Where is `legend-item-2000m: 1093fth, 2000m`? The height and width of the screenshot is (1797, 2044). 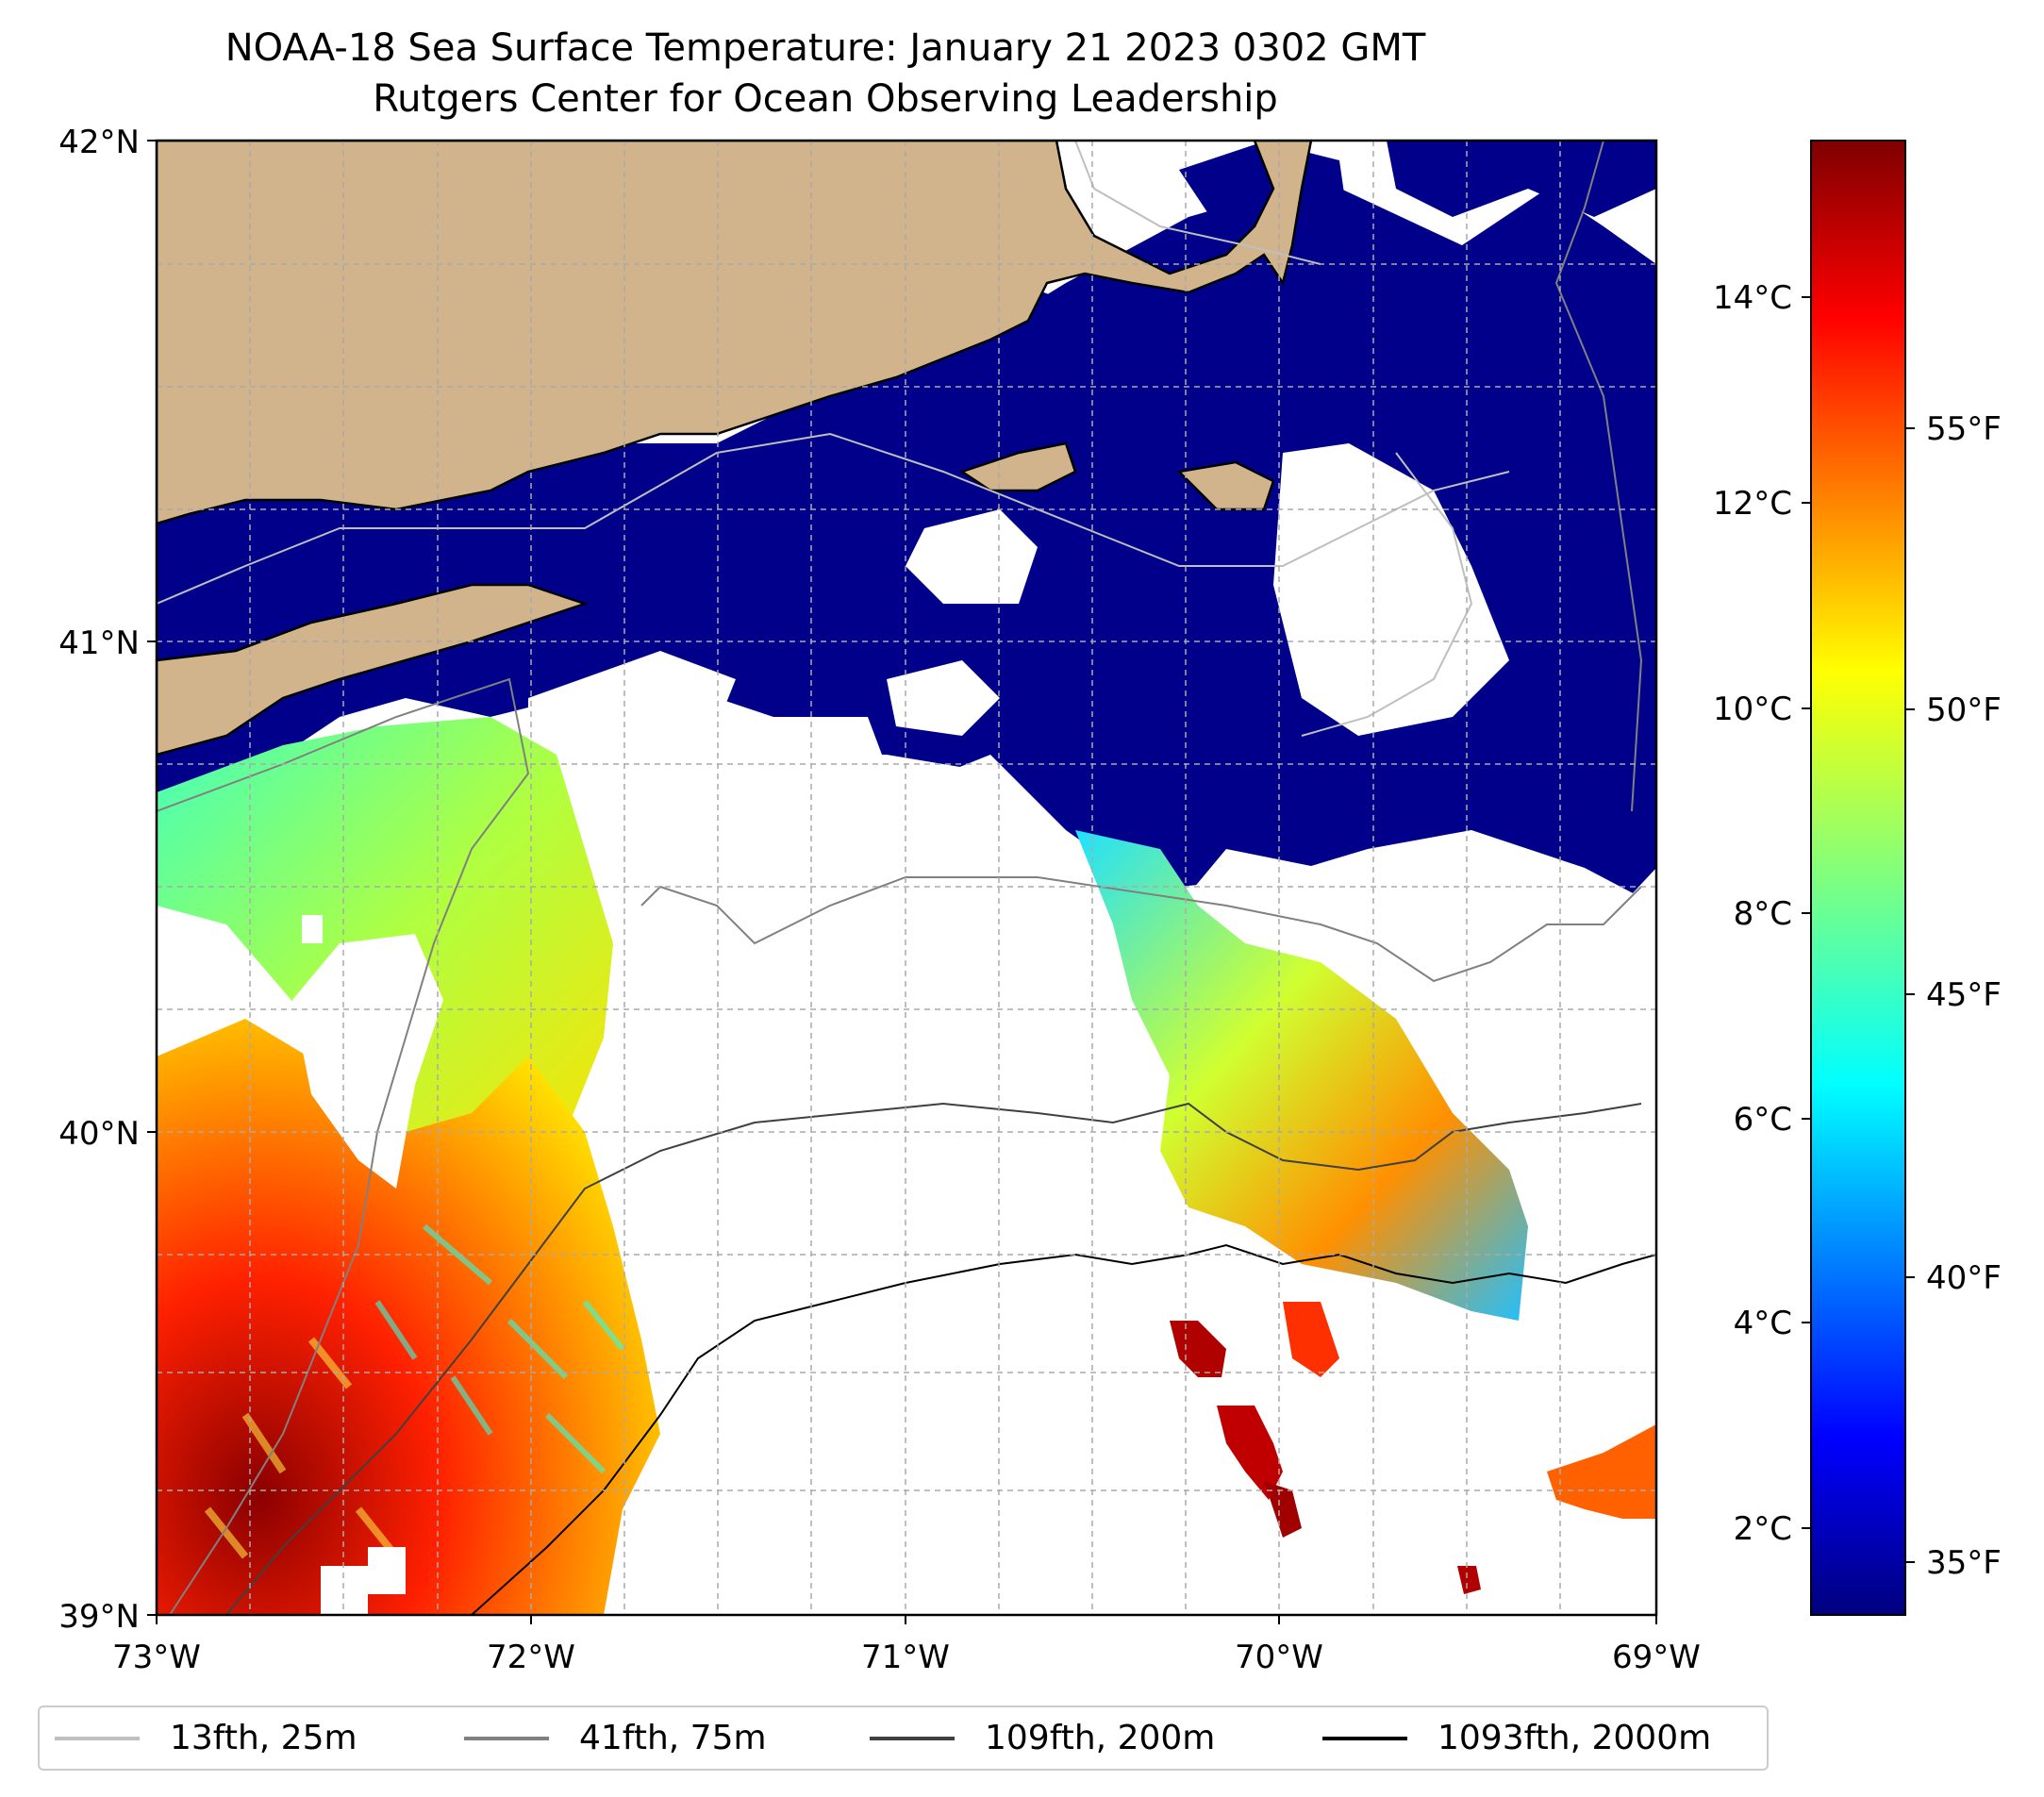 legend-item-2000m: 1093fth, 2000m is located at coordinates (1517, 1738).